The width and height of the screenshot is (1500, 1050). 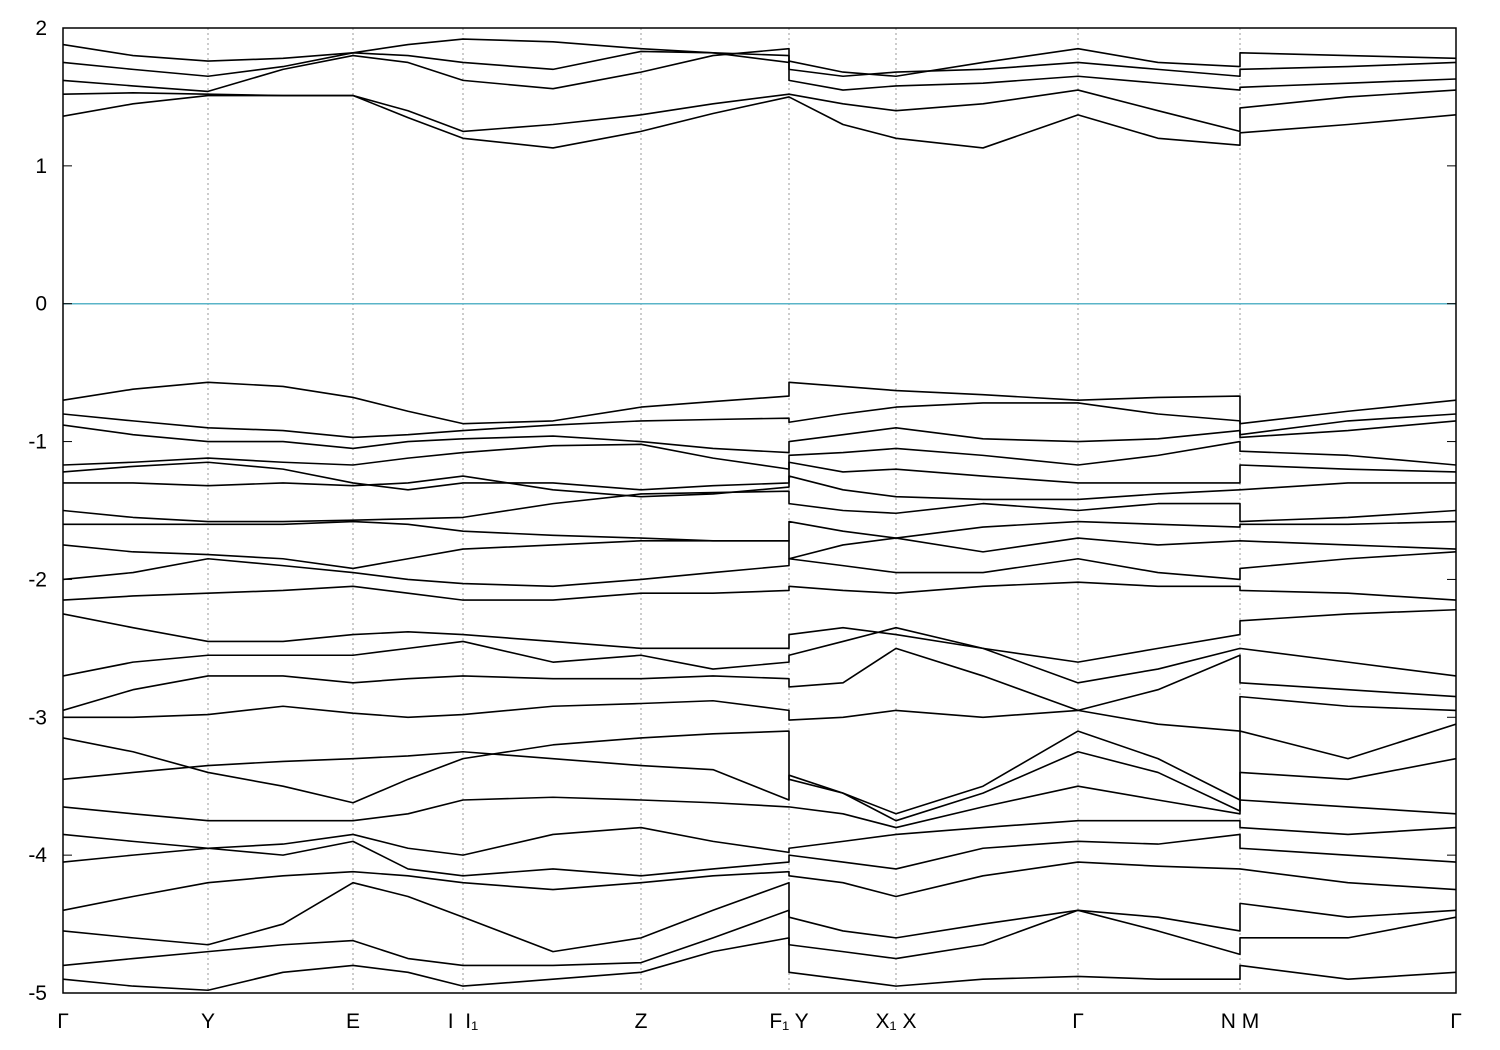 What do you see at coordinates (37, 579) in the screenshot?
I see `y-tick-label: -2` at bounding box center [37, 579].